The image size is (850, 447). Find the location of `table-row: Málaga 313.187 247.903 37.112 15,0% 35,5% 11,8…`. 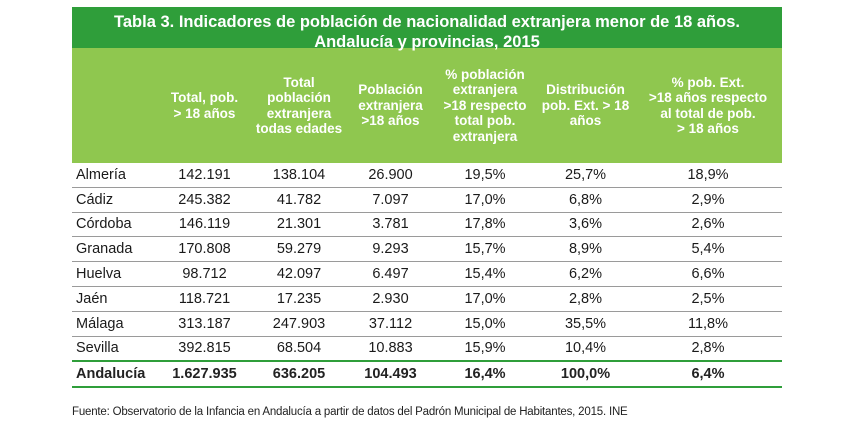

table-row: Málaga 313.187 247.903 37.112 15,0% 35,5% 11,8… is located at coordinates (427, 324).